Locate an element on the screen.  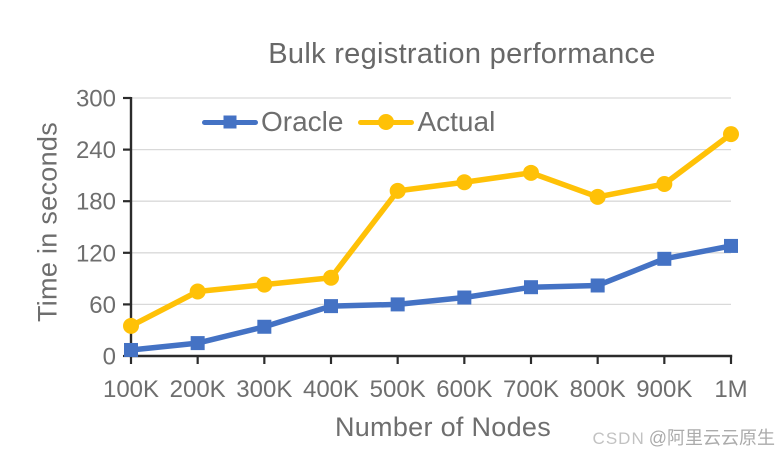
y-tick-label: 180 is located at coordinates (96, 202).